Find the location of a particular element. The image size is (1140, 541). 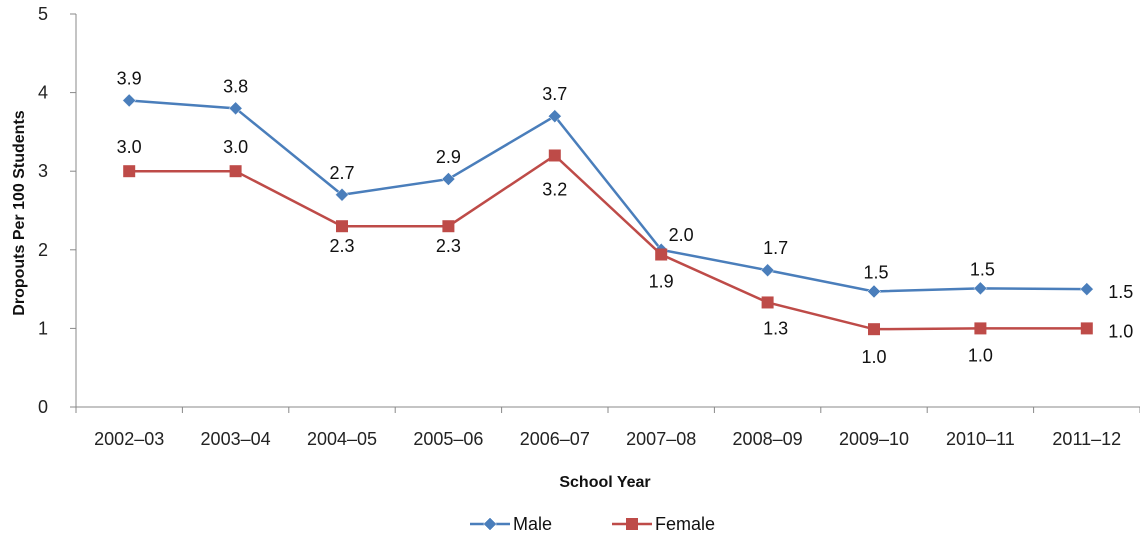

legend-label: Female is located at coordinates (685, 524).